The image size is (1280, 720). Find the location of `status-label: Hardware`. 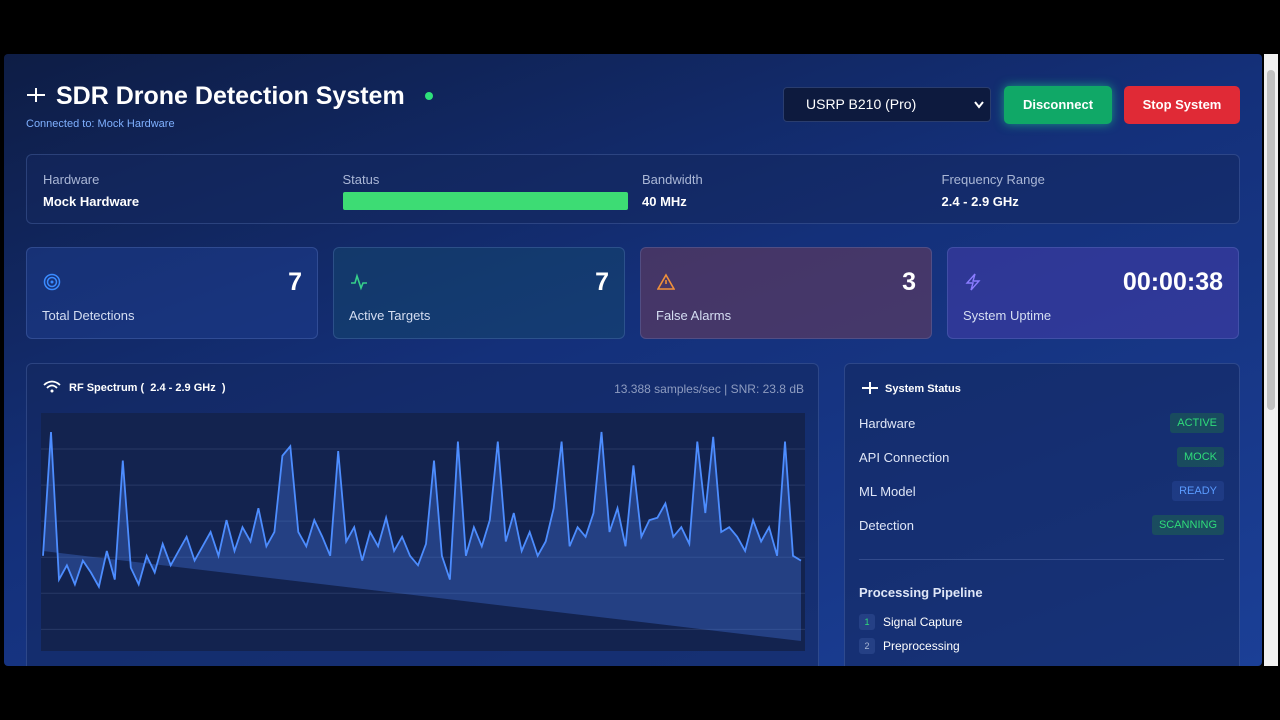

status-label: Hardware is located at coordinates (887, 423).